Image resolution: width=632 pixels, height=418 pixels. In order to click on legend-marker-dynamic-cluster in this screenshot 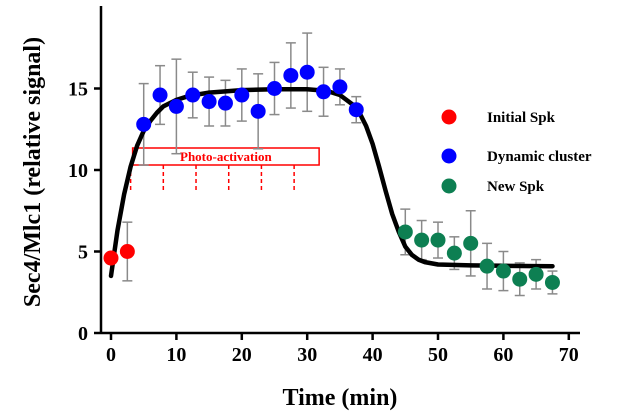, I will do `click(449, 156)`.